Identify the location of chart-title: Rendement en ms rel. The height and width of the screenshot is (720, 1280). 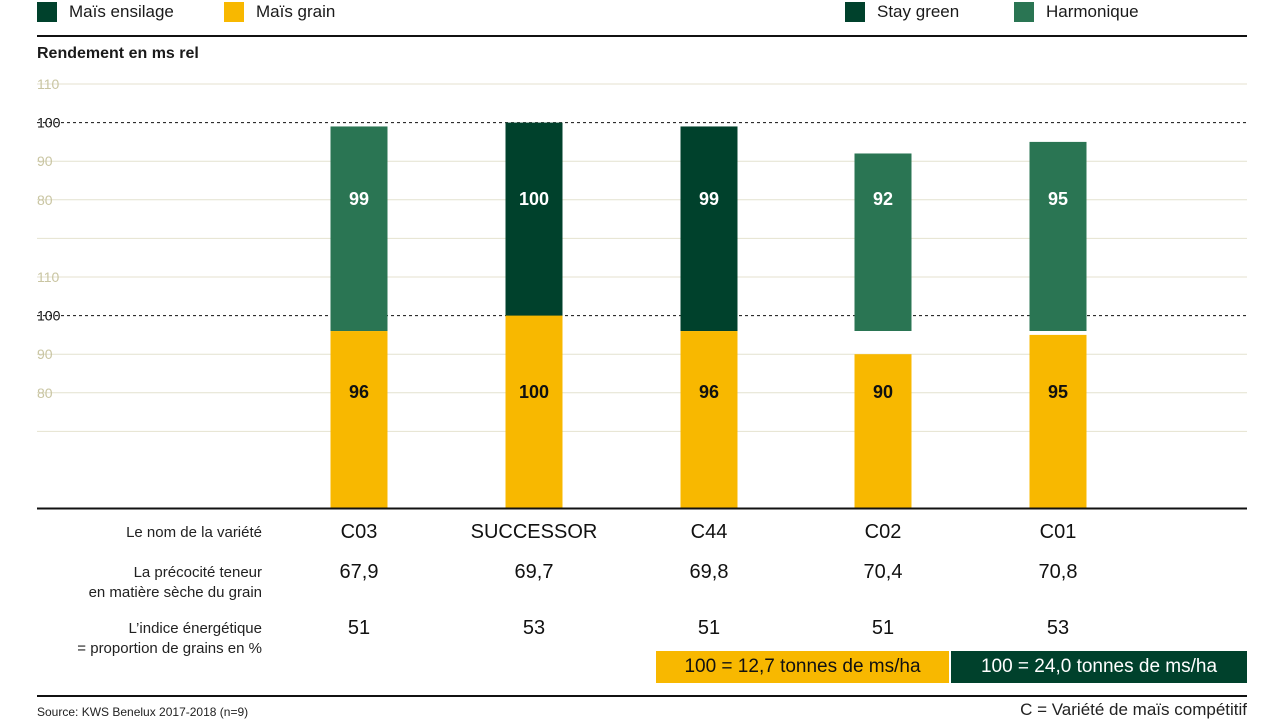
(118, 53).